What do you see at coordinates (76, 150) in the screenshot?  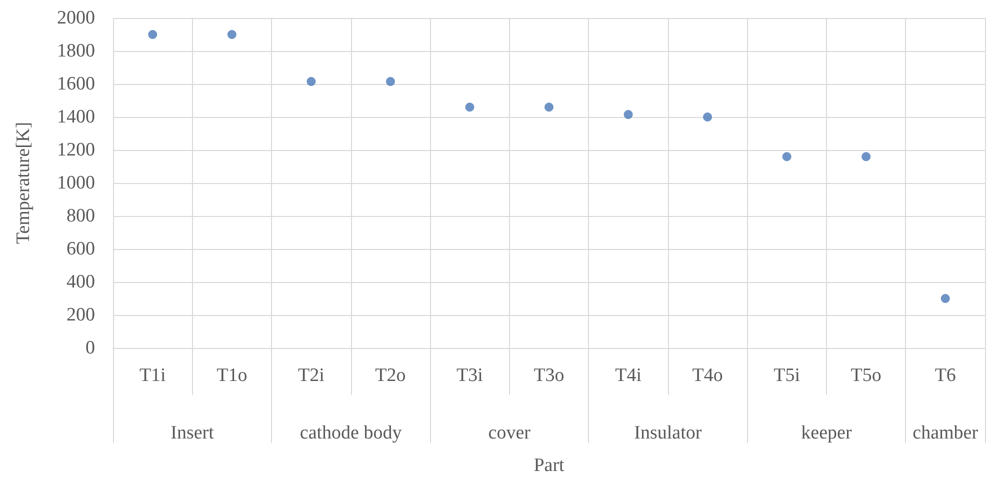 I see `y-tick-label: 1200` at bounding box center [76, 150].